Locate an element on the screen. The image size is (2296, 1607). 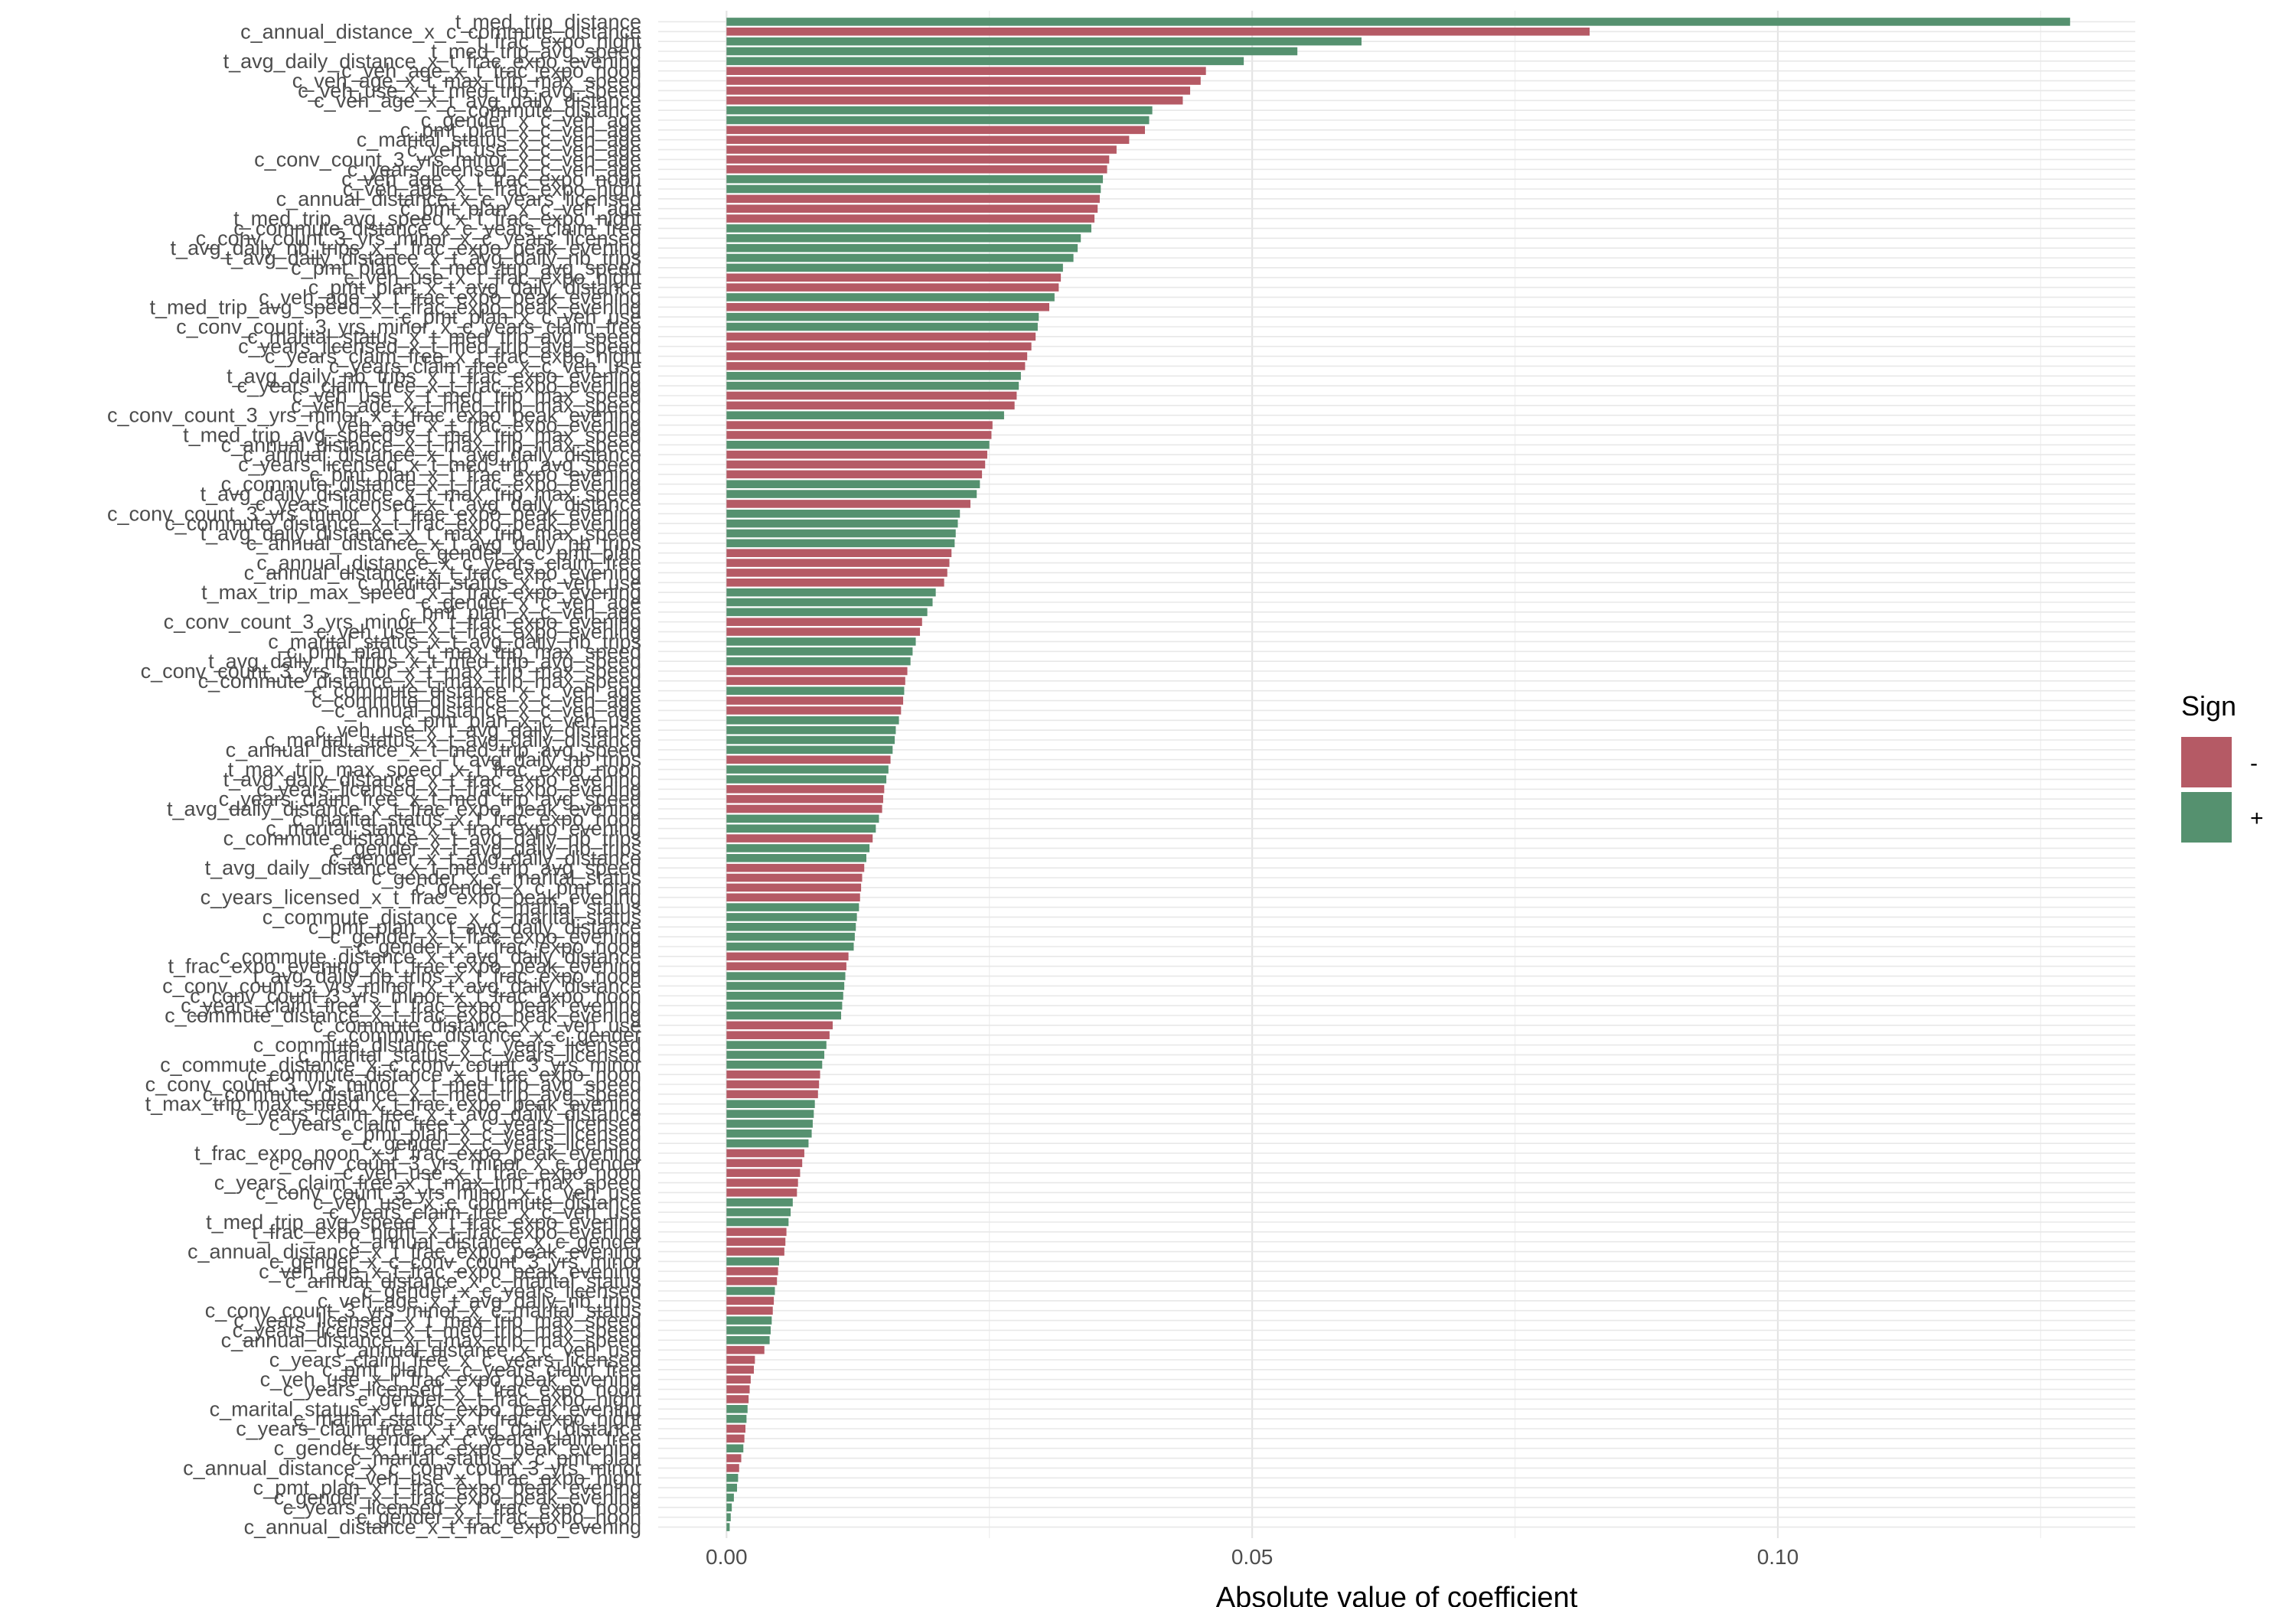
y-tick-label: c_veh_use_x_t_med_trip_avg_speed is located at coordinates (469, 90).